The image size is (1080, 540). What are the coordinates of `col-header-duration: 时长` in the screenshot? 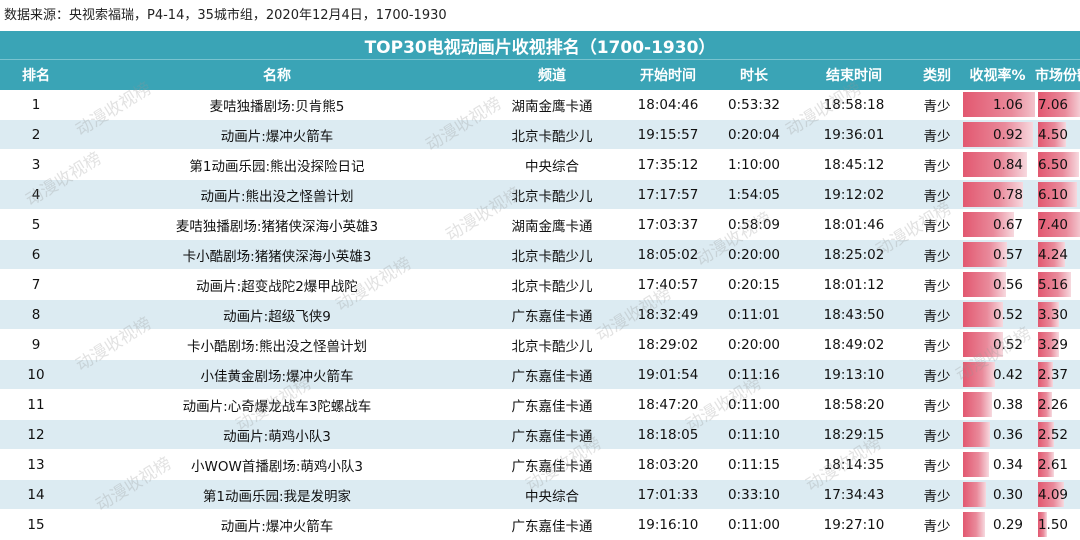 It's located at (754, 74).